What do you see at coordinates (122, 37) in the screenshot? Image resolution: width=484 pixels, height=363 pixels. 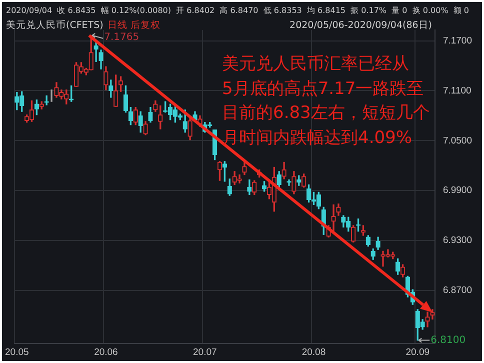 I see `annotation: 7.1765` at bounding box center [122, 37].